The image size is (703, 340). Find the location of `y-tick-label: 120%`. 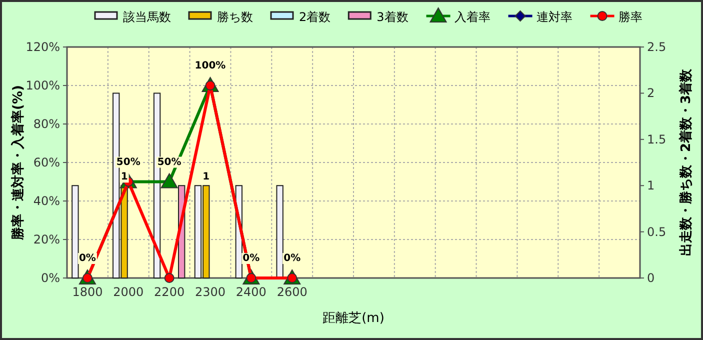

y-tick-label: 120% is located at coordinates (43, 47).